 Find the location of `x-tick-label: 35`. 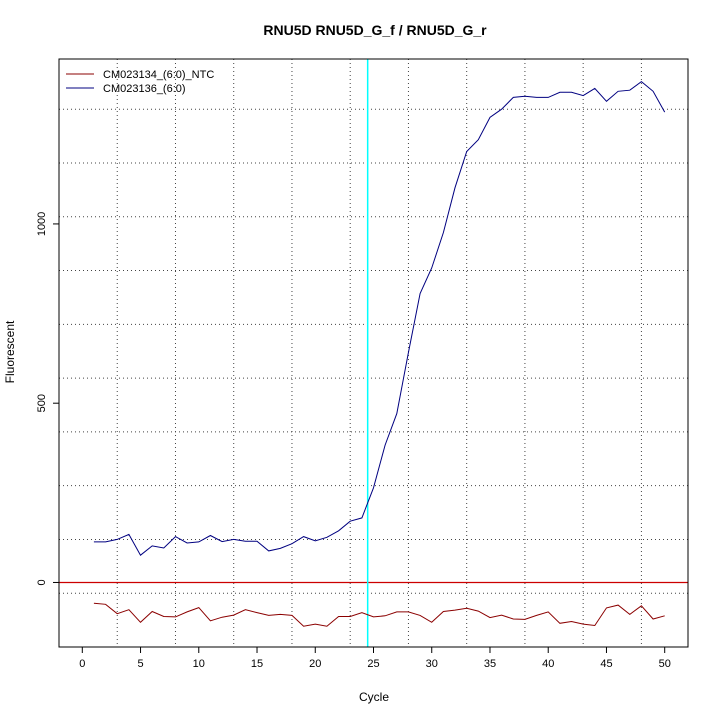

x-tick-label: 35 is located at coordinates (490, 664).